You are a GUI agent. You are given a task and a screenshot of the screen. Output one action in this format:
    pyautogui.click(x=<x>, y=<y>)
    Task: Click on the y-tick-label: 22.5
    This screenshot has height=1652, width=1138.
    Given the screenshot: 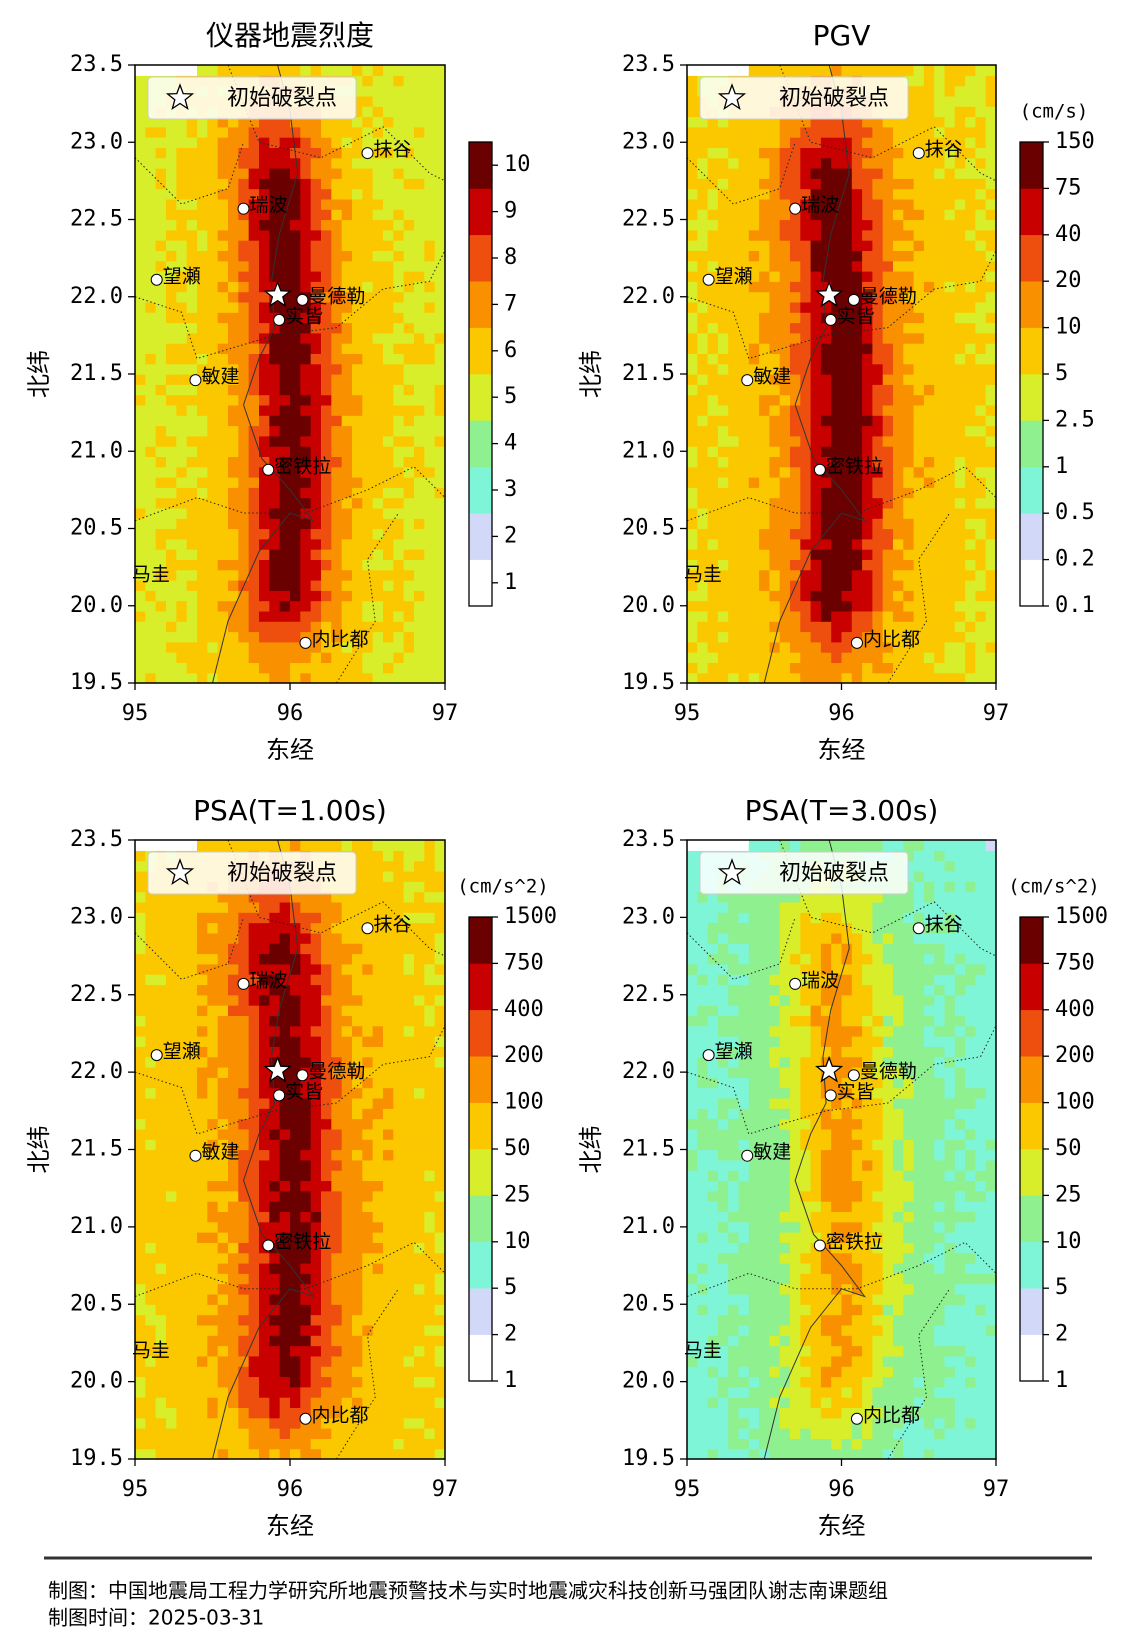 What is the action you would take?
    pyautogui.click(x=648, y=219)
    